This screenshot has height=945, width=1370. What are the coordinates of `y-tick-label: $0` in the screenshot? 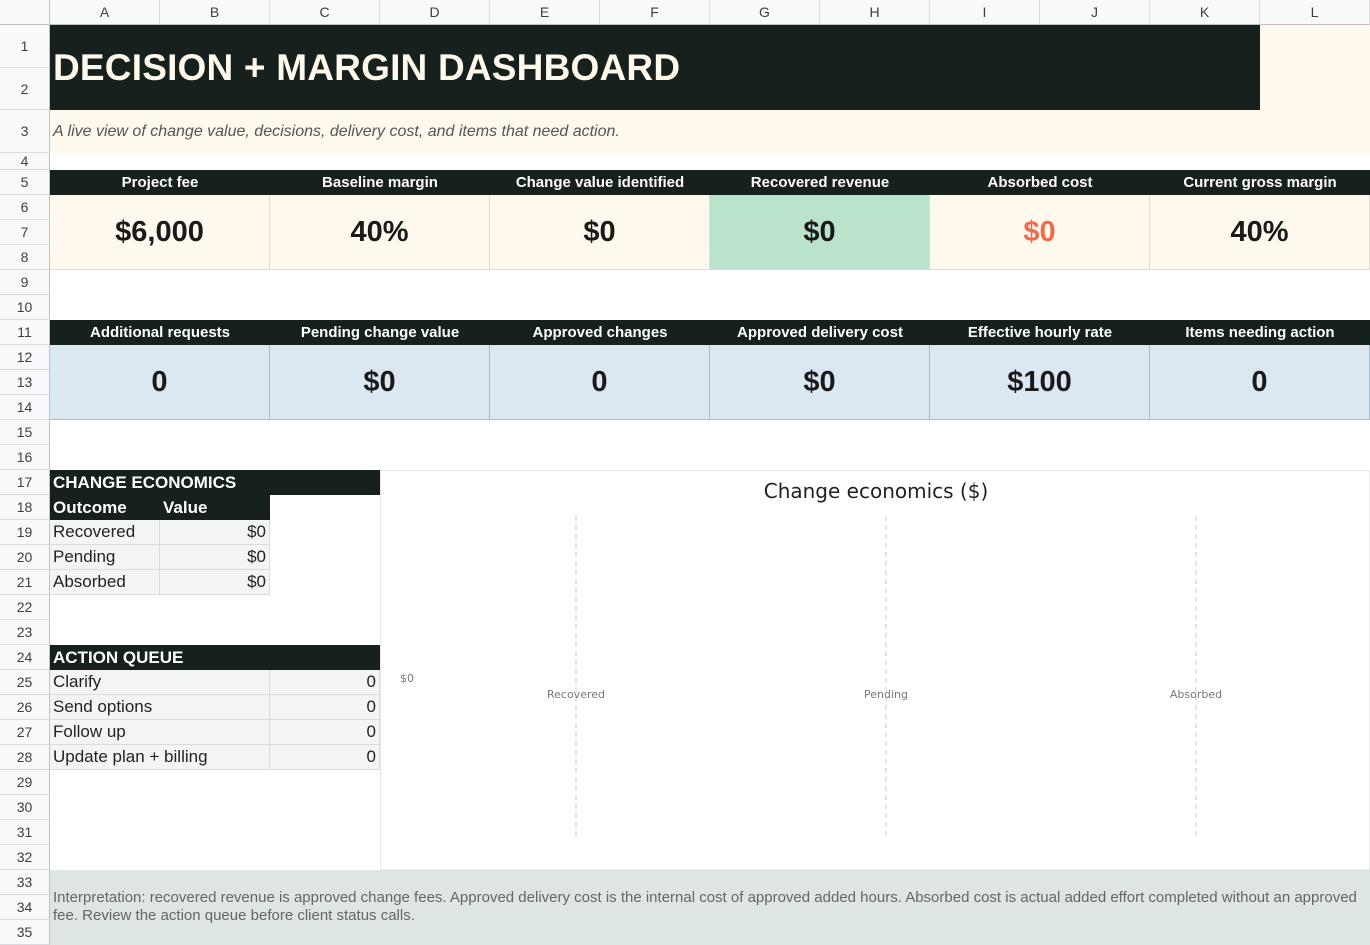 It's located at (407, 678).